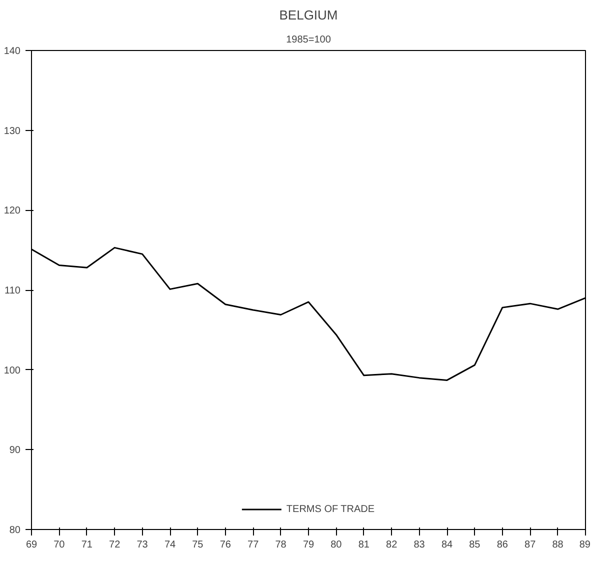 The height and width of the screenshot is (562, 601). I want to click on y-tick-label: 130, so click(12, 131).